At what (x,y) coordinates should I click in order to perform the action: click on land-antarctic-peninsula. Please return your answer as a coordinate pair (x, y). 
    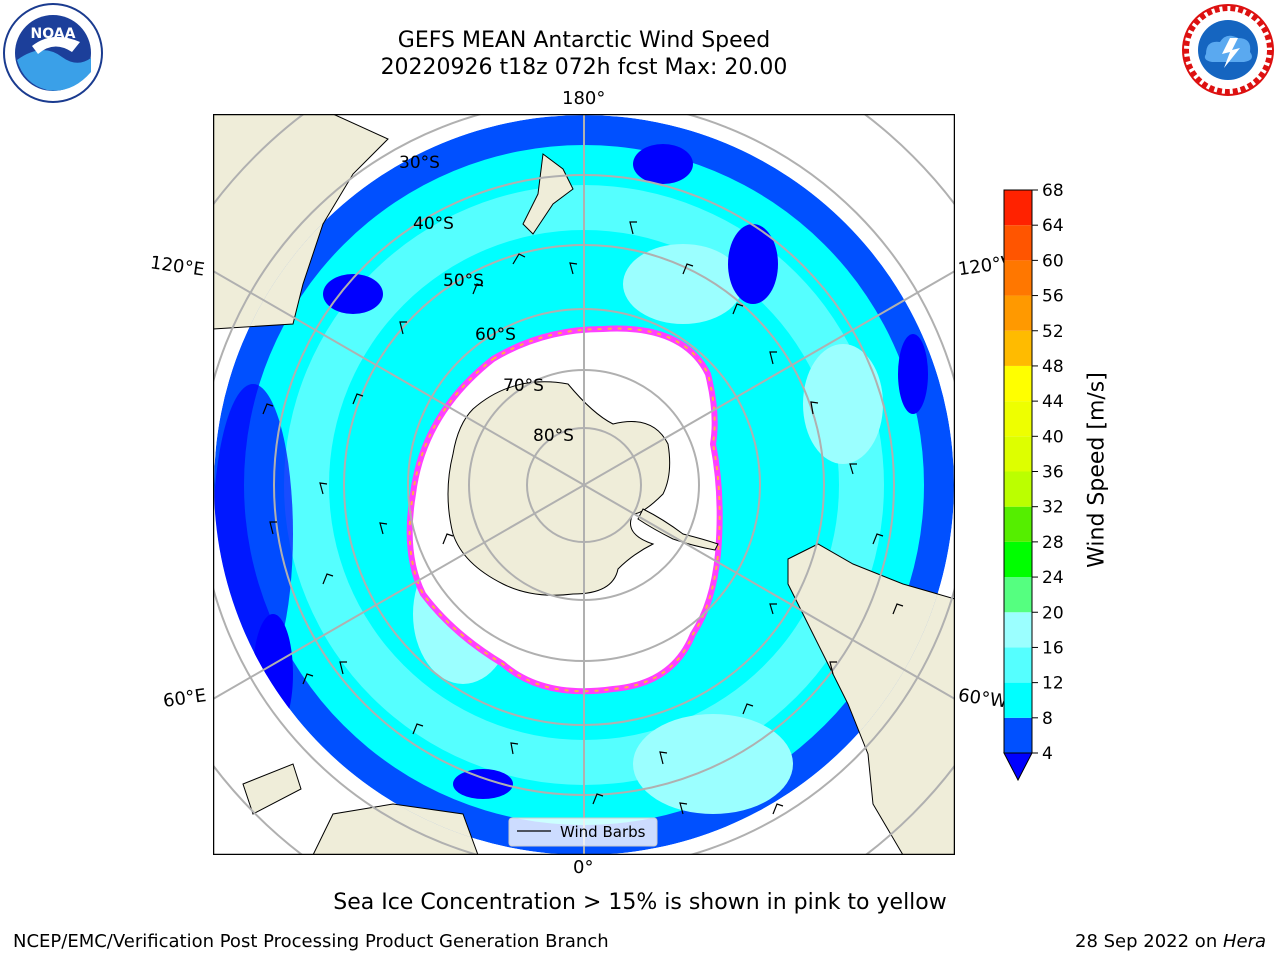
    Looking at the image, I should click on (678, 529).